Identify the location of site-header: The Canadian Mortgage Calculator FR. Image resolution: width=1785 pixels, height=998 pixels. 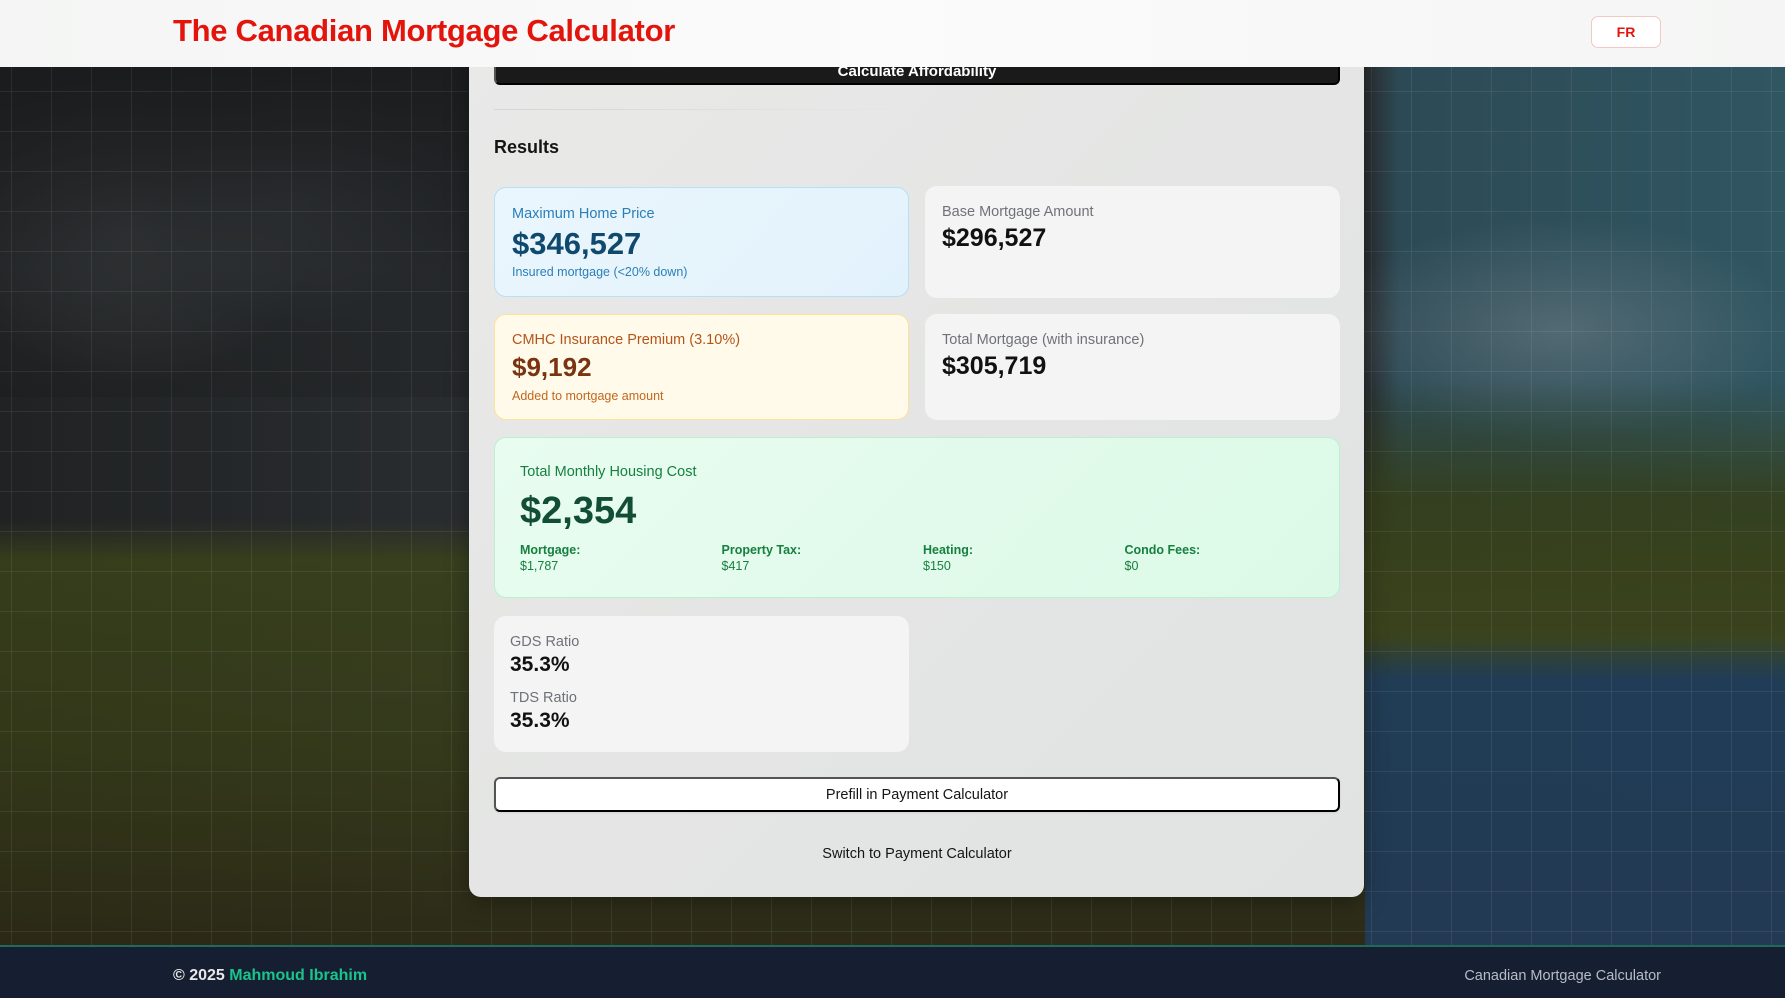
(892, 33).